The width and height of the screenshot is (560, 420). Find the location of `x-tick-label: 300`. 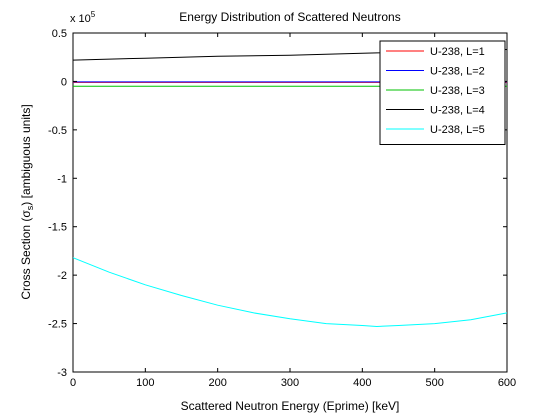

x-tick-label: 300 is located at coordinates (290, 383).